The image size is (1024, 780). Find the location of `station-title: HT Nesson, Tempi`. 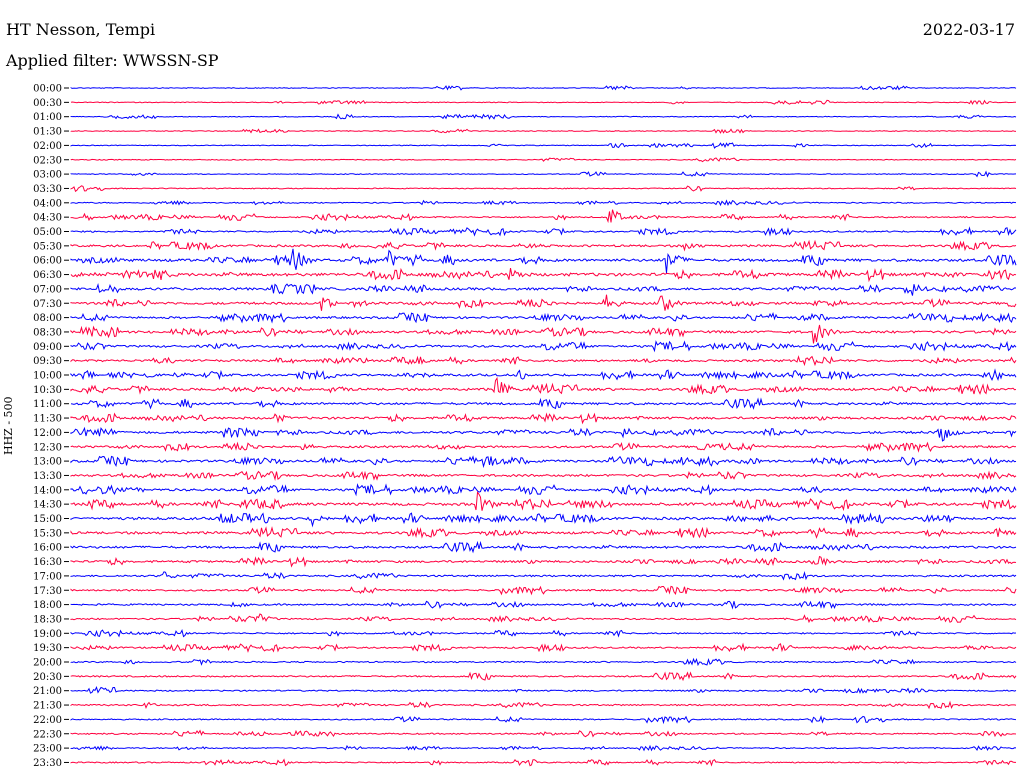

station-title: HT Nesson, Tempi is located at coordinates (81, 29).